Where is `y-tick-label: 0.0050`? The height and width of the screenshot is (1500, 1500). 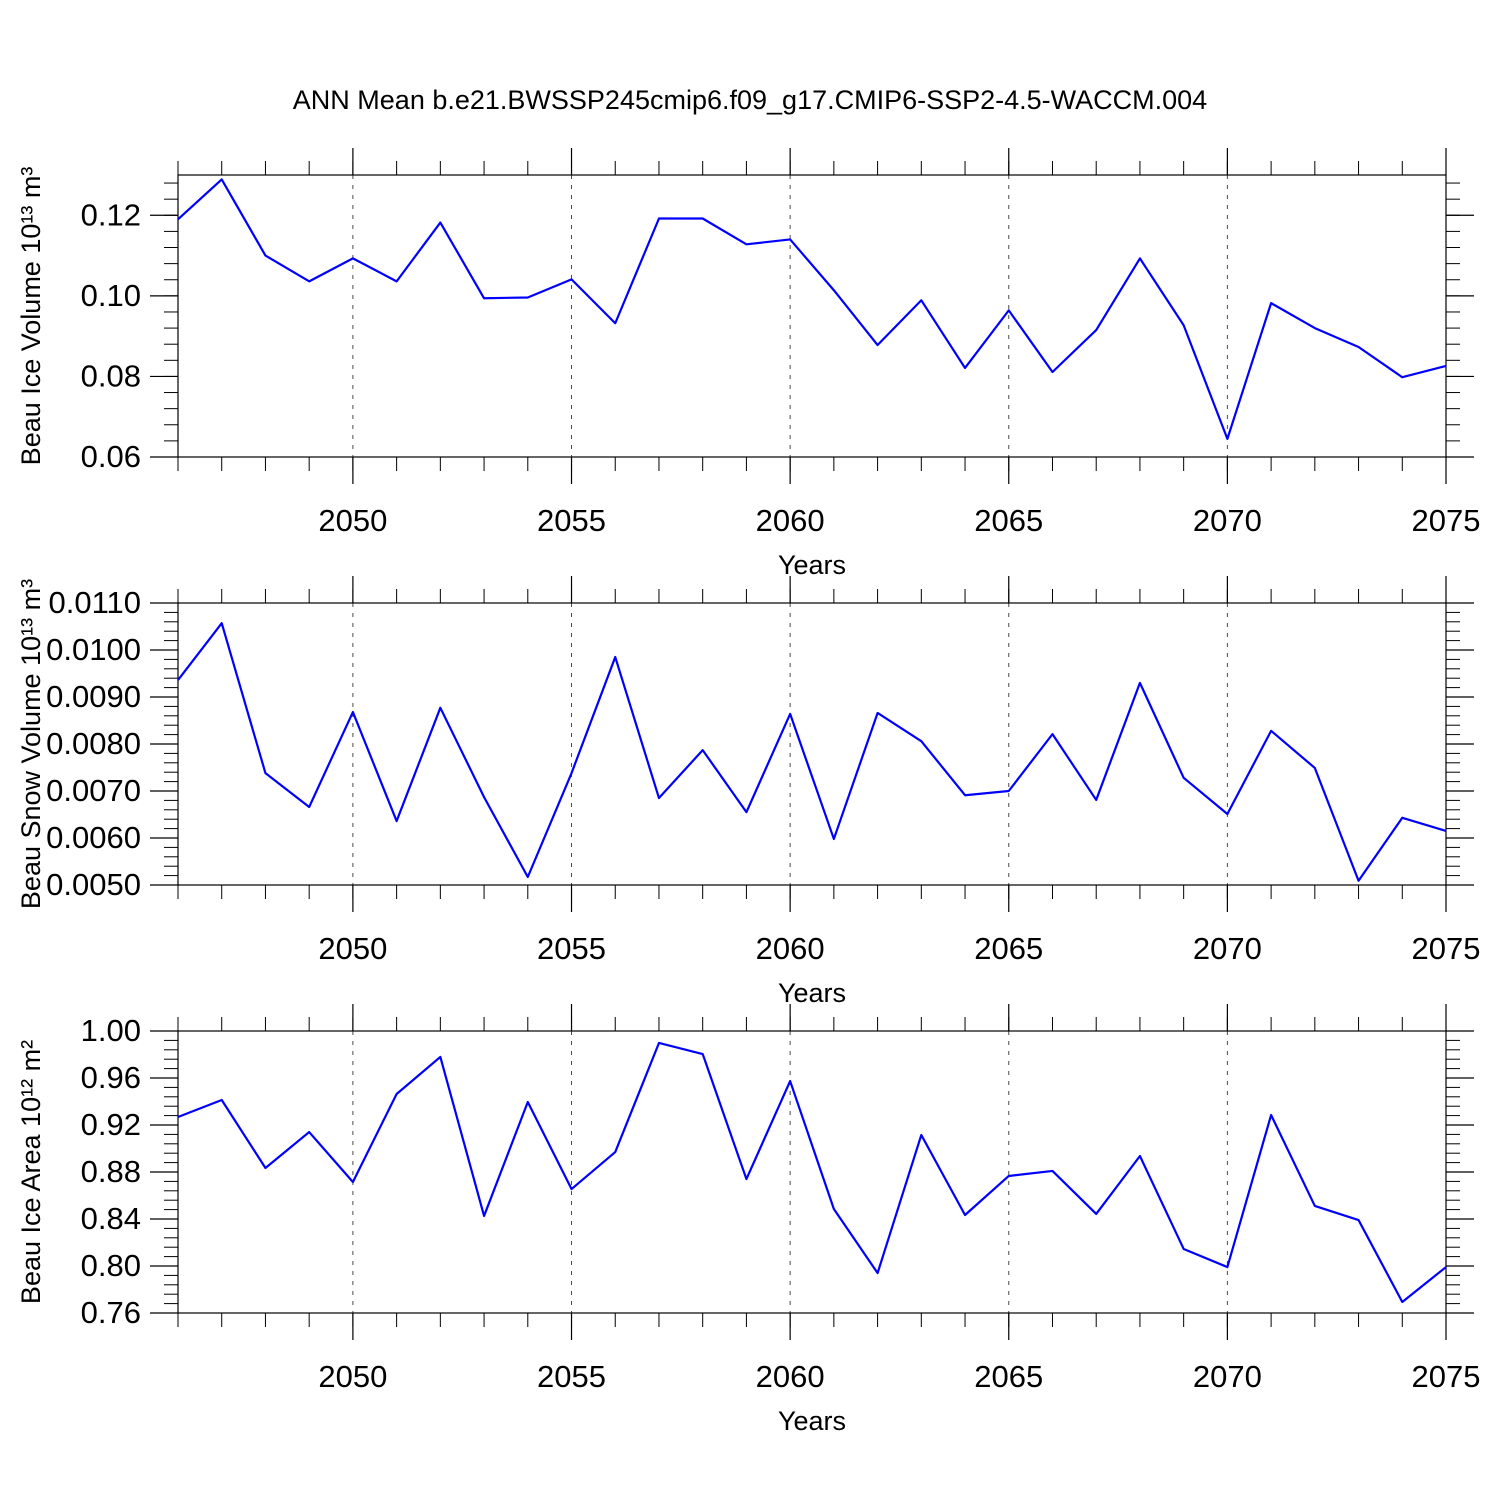
y-tick-label: 0.0050 is located at coordinates (93, 884).